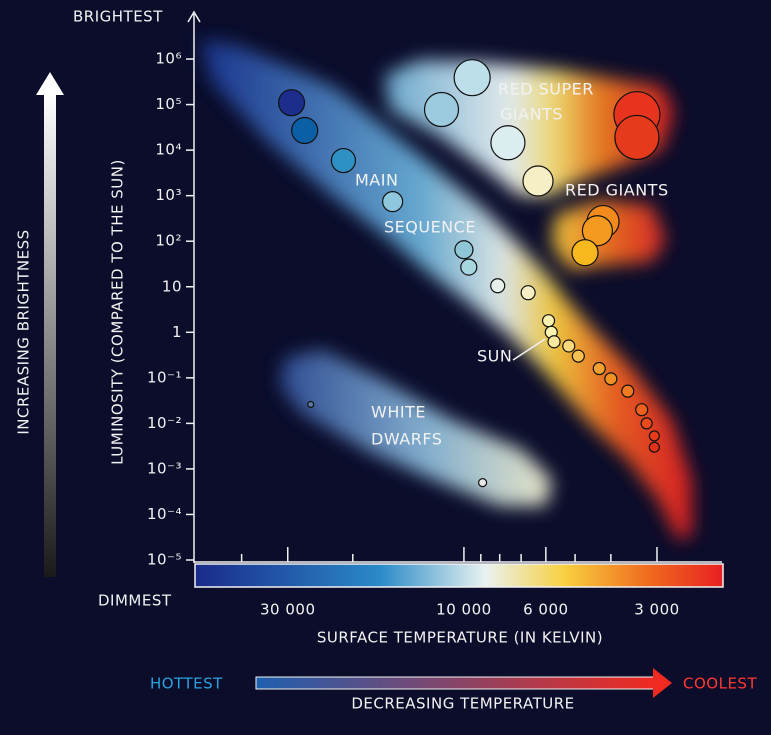  What do you see at coordinates (545, 610) in the screenshot?
I see `x-tick-label: 6 000` at bounding box center [545, 610].